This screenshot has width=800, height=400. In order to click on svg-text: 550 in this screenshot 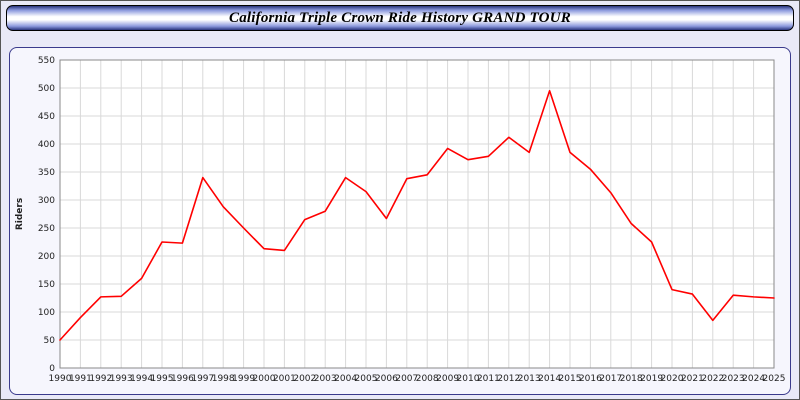, I will do `click(46, 61)`.